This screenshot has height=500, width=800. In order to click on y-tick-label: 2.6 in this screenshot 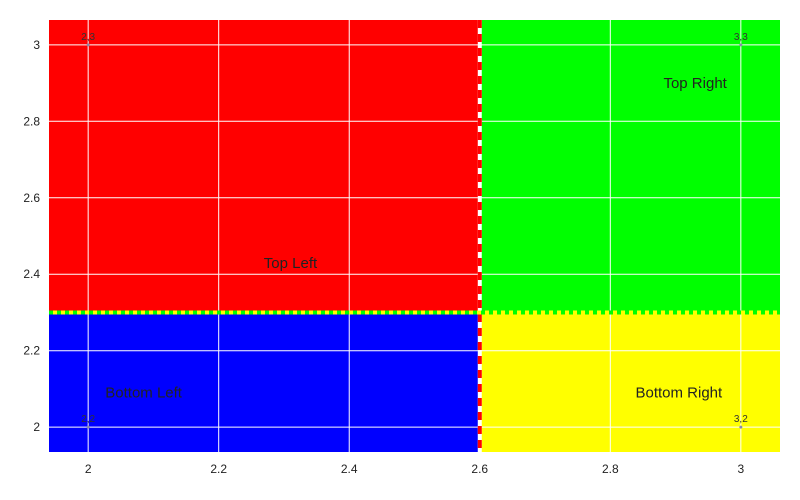, I will do `click(31, 198)`.